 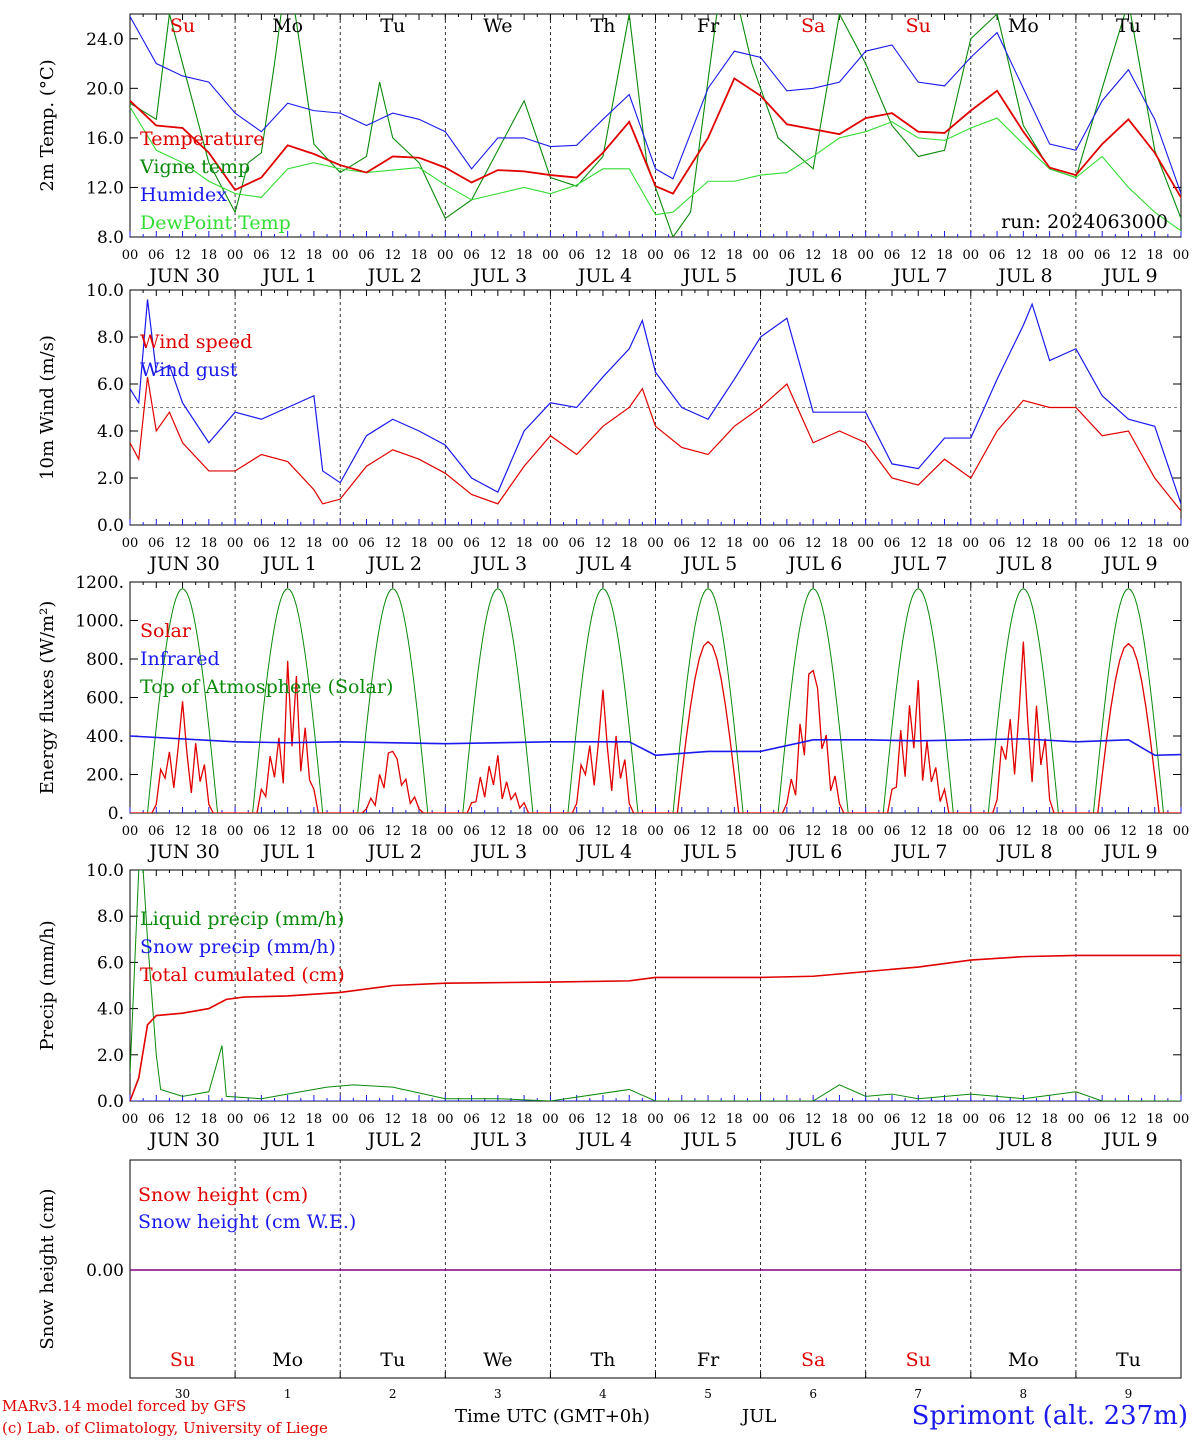 What do you see at coordinates (655, 746) in the screenshot?
I see `series-infrared` at bounding box center [655, 746].